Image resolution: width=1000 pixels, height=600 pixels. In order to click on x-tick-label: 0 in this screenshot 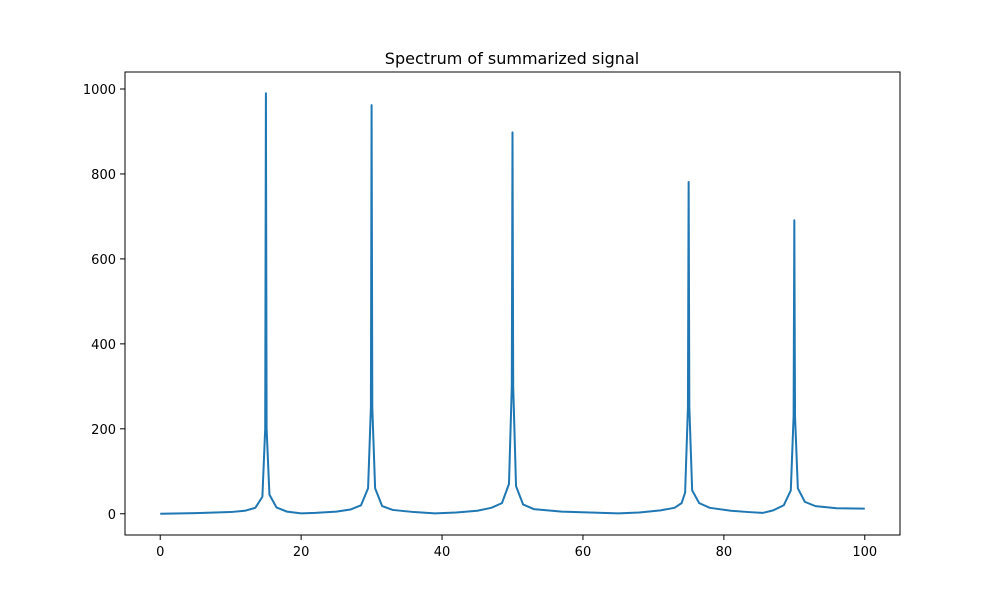, I will do `click(160, 552)`.